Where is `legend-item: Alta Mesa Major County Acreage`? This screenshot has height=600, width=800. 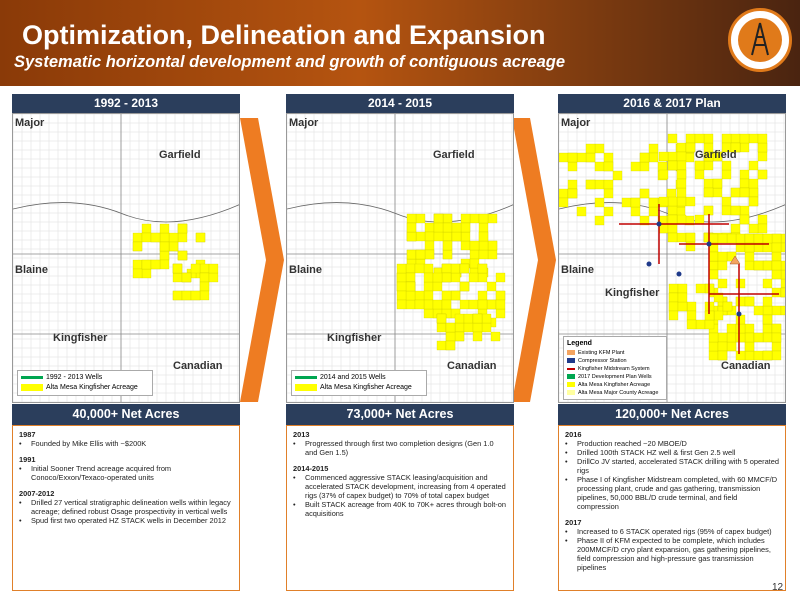 legend-item: Alta Mesa Major County Acreage is located at coordinates (615, 393).